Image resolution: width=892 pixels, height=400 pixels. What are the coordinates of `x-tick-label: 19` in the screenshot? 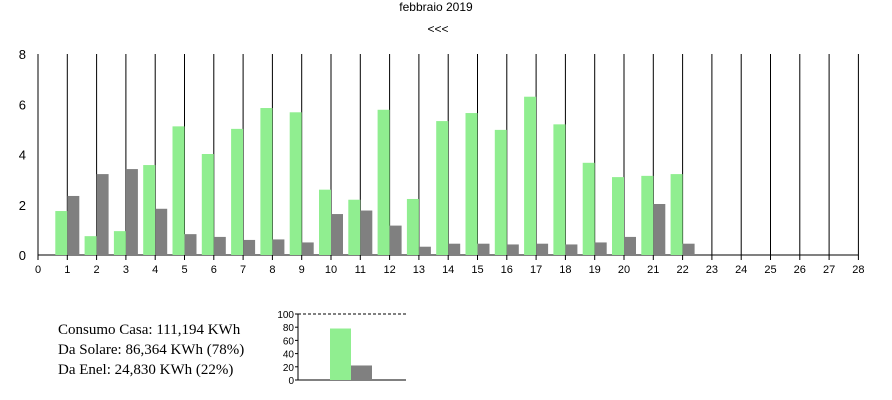 It's located at (595, 270).